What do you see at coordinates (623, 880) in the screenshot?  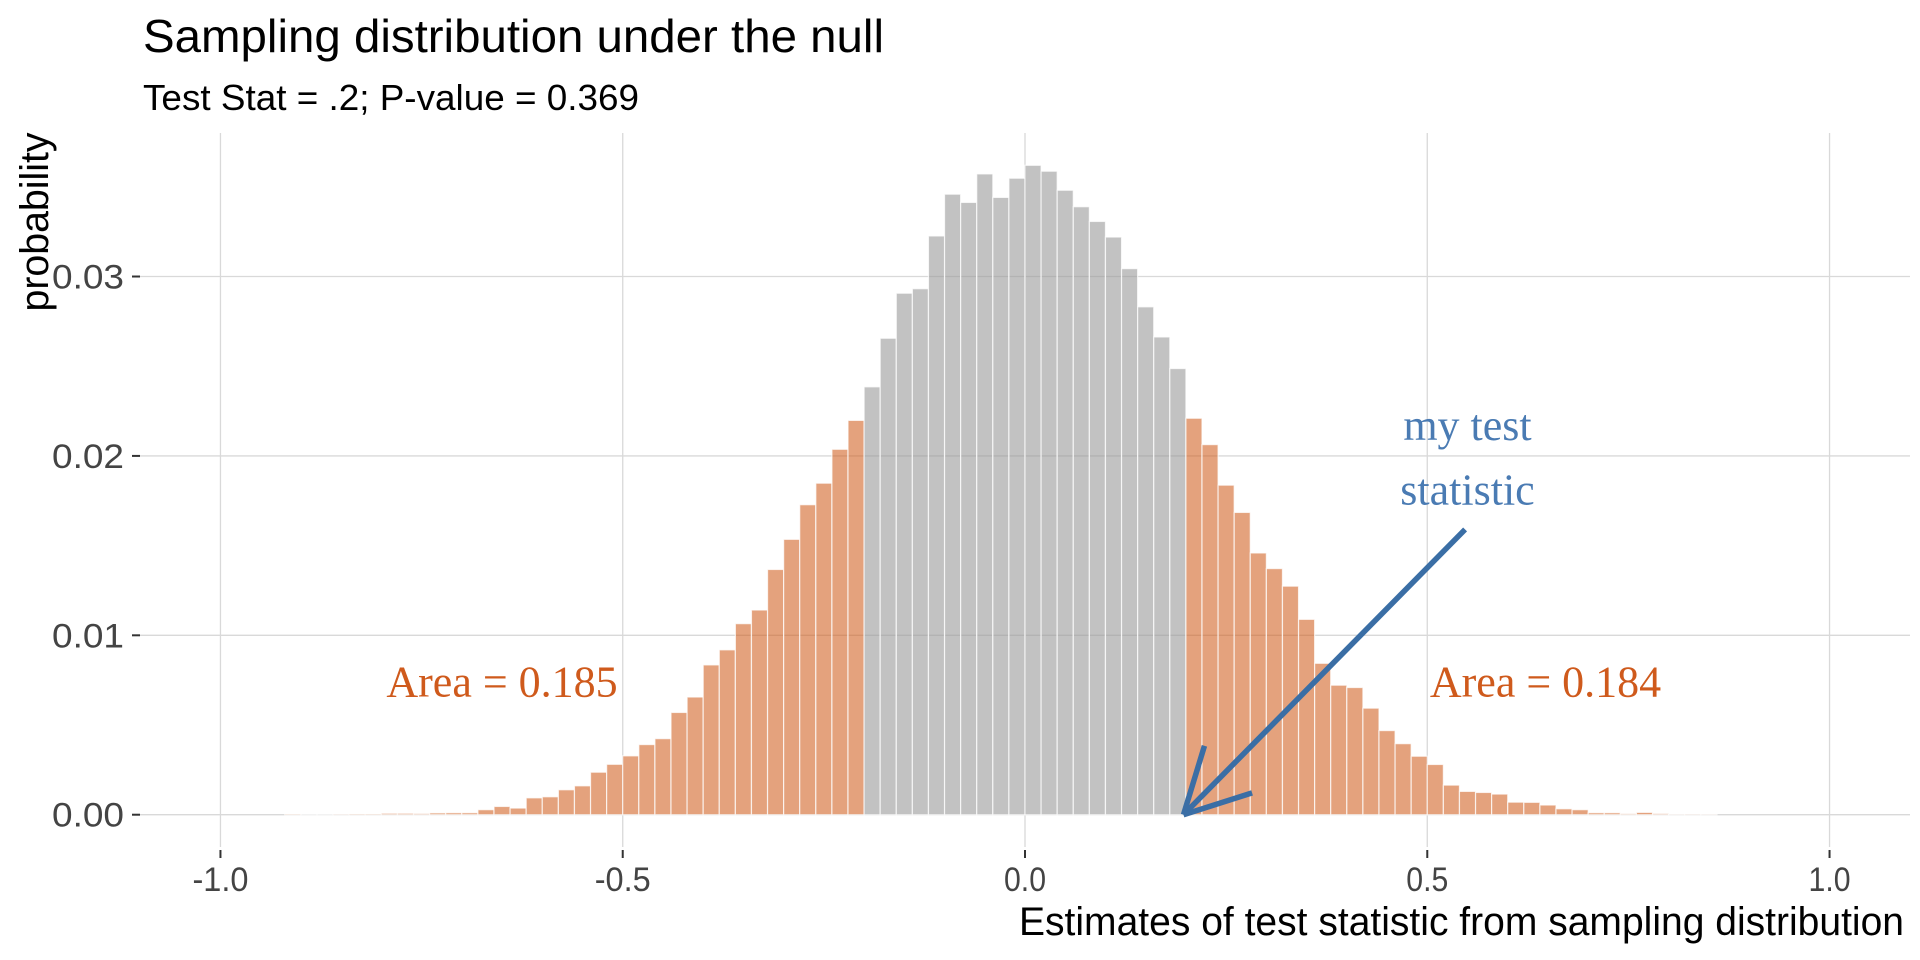 I see `x-tick-label: -0.5` at bounding box center [623, 880].